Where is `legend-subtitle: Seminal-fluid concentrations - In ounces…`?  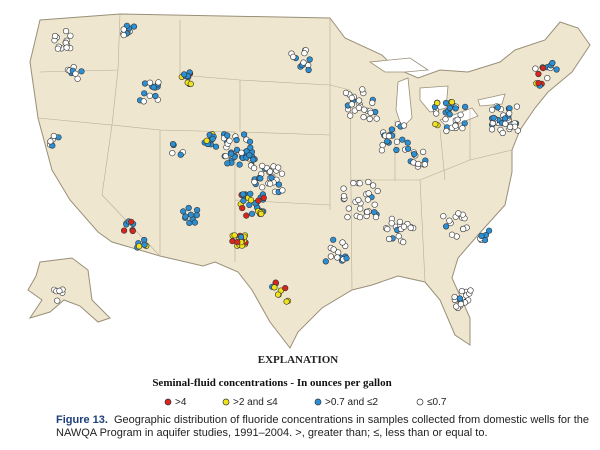
legend-subtitle: Seminal-fluid concentrations - In ounces… is located at coordinates (271, 383).